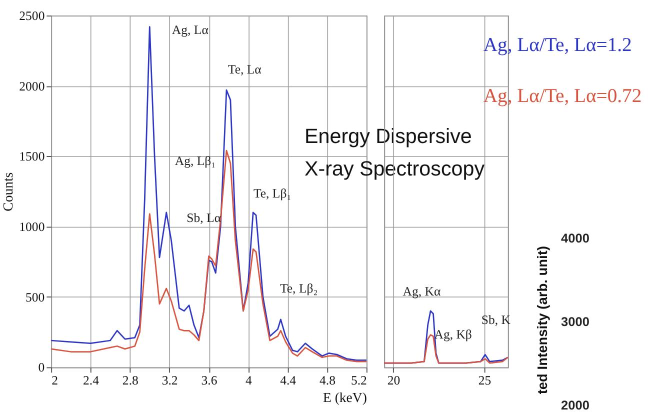  I want to click on annotation: Ag, Lβ₁, so click(195, 161).